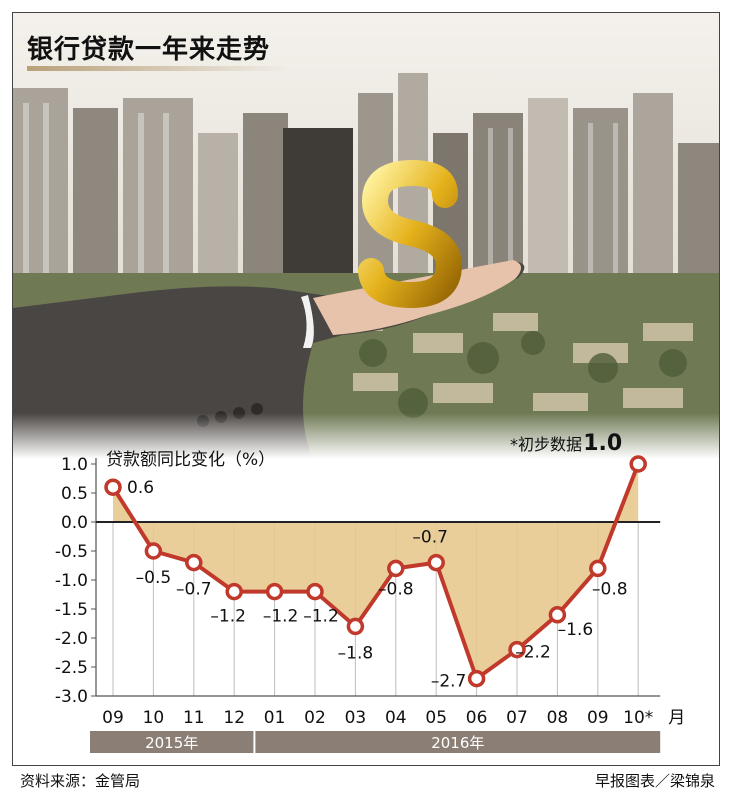  Describe the element at coordinates (80, 781) in the screenshot. I see `source-note: 资料来源：金管局` at that location.